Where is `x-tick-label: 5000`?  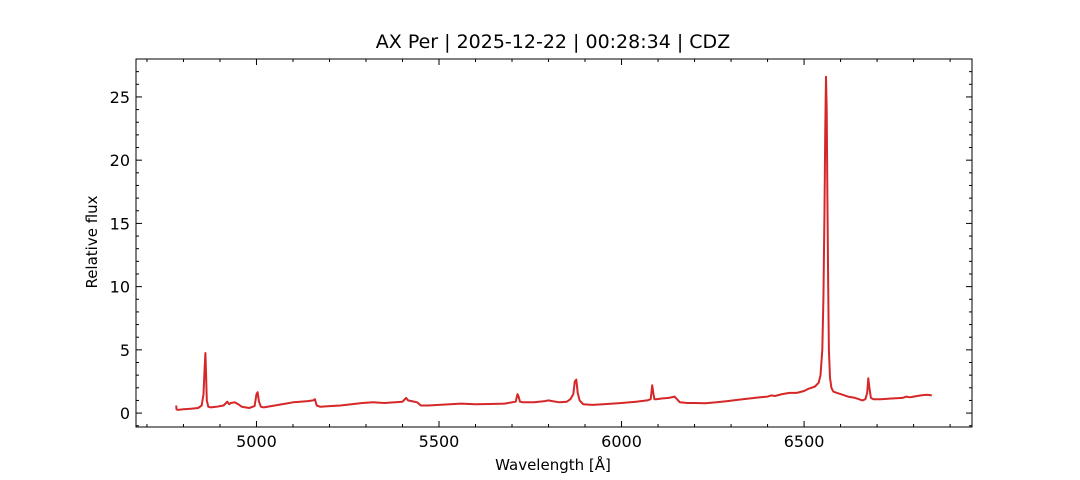 x-tick-label: 5000 is located at coordinates (256, 441).